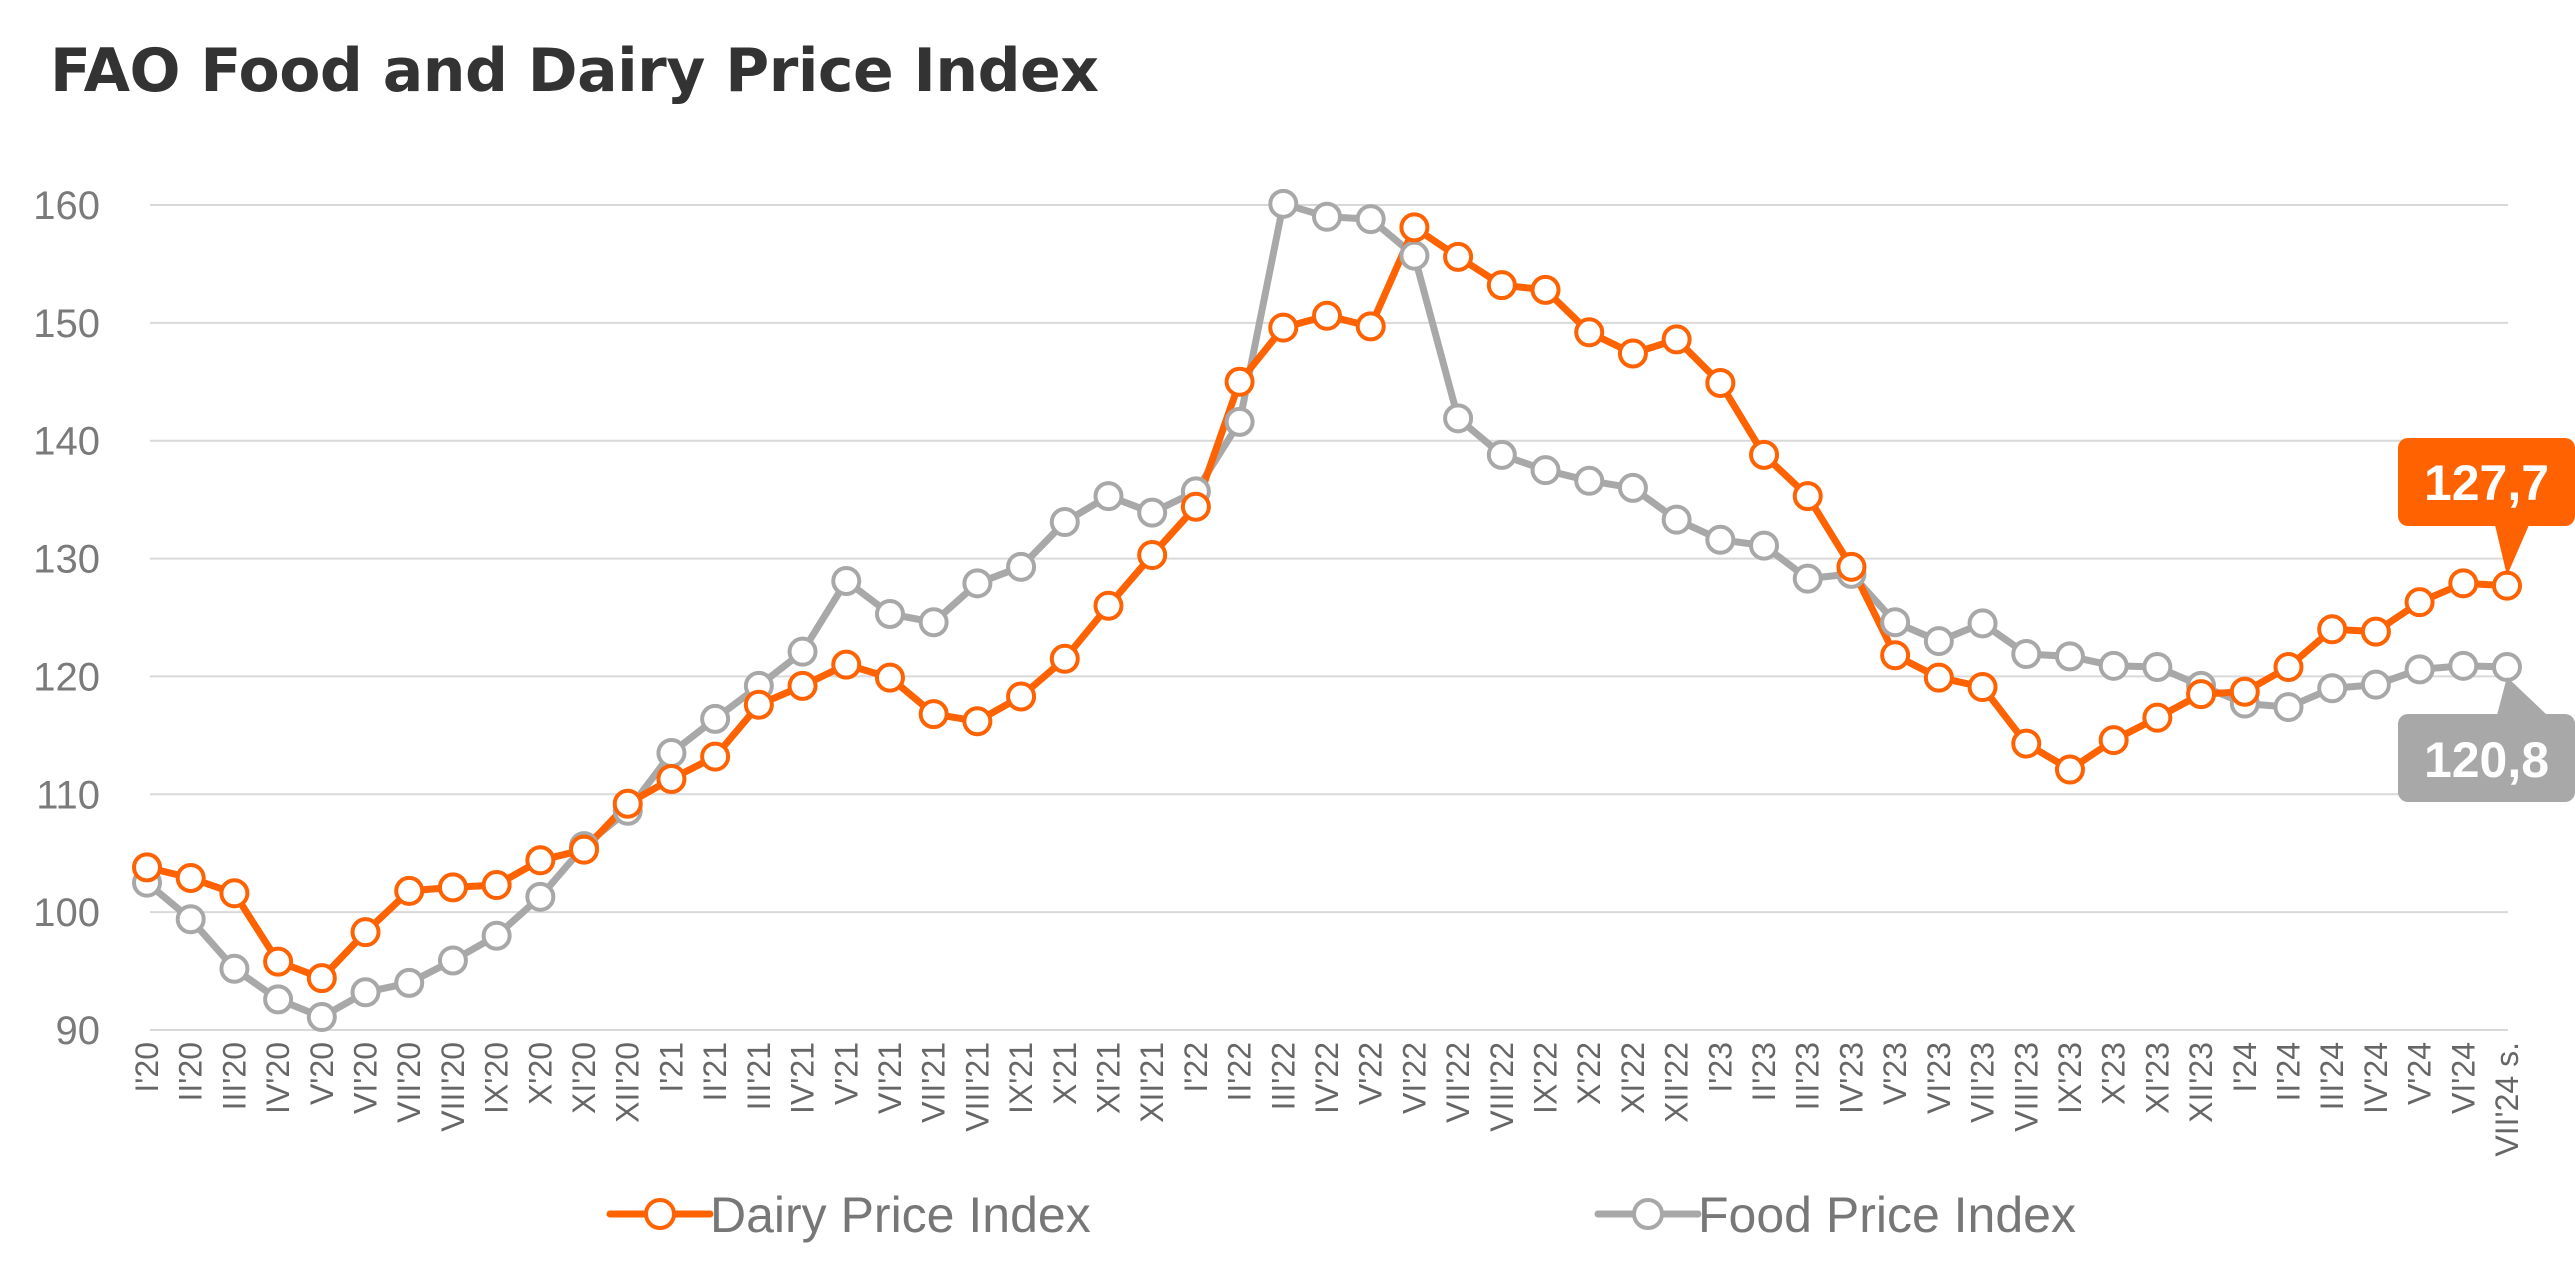 This screenshot has height=1273, width=2575. I want to click on x-tick-label: IV'23, so click(1851, 1078).